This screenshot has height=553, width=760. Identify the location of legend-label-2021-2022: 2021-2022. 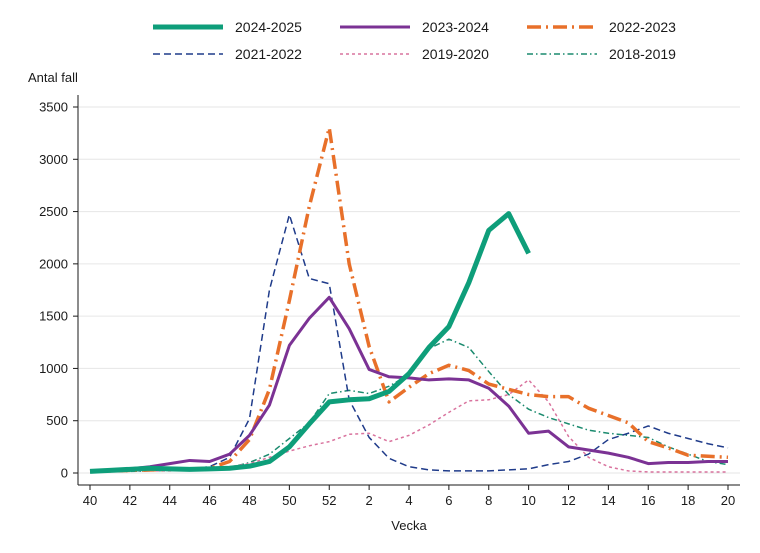
(268, 54).